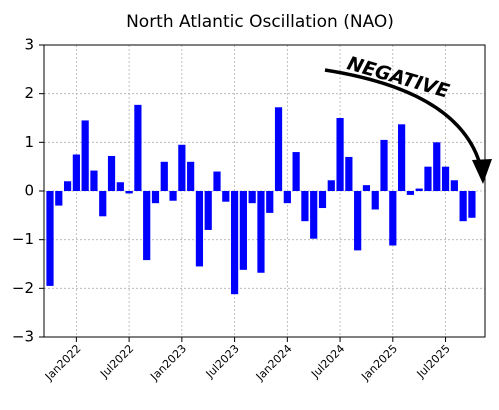 The height and width of the screenshot is (410, 499). I want to click on y-tick-label: 0, so click(29, 191).